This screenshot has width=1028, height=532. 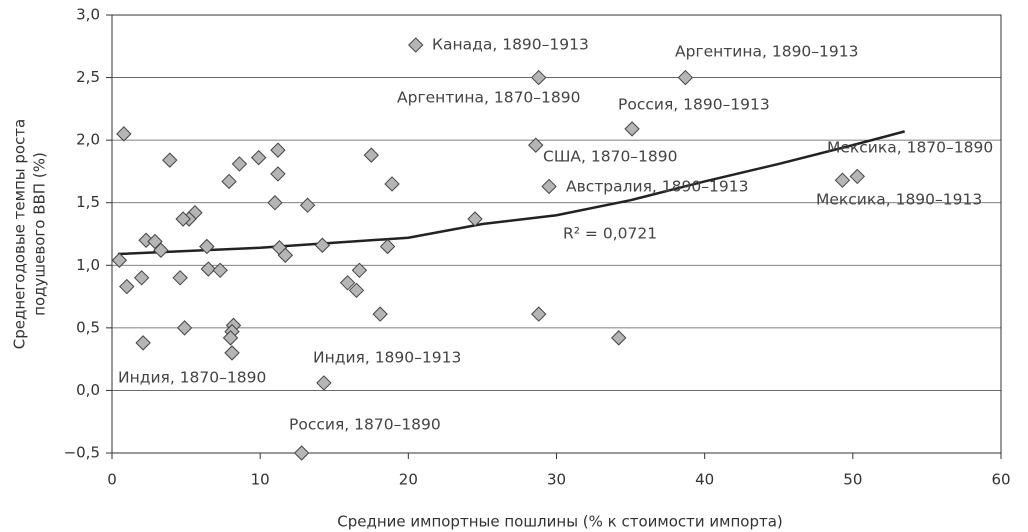 I want to click on y-axis-label: подушевого ВВП (%), so click(x=40, y=234).